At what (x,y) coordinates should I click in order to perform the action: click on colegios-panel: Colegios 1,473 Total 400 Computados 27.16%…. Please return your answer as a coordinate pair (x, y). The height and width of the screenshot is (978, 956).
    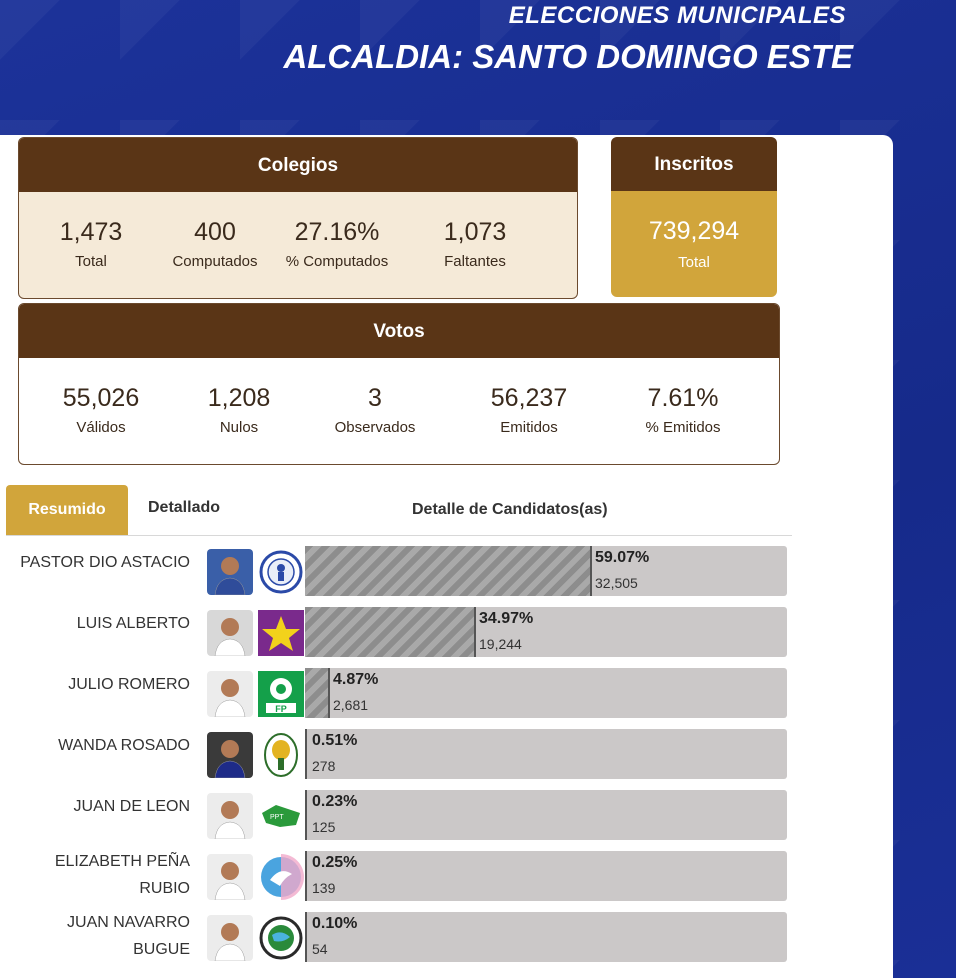
    Looking at the image, I should click on (298, 218).